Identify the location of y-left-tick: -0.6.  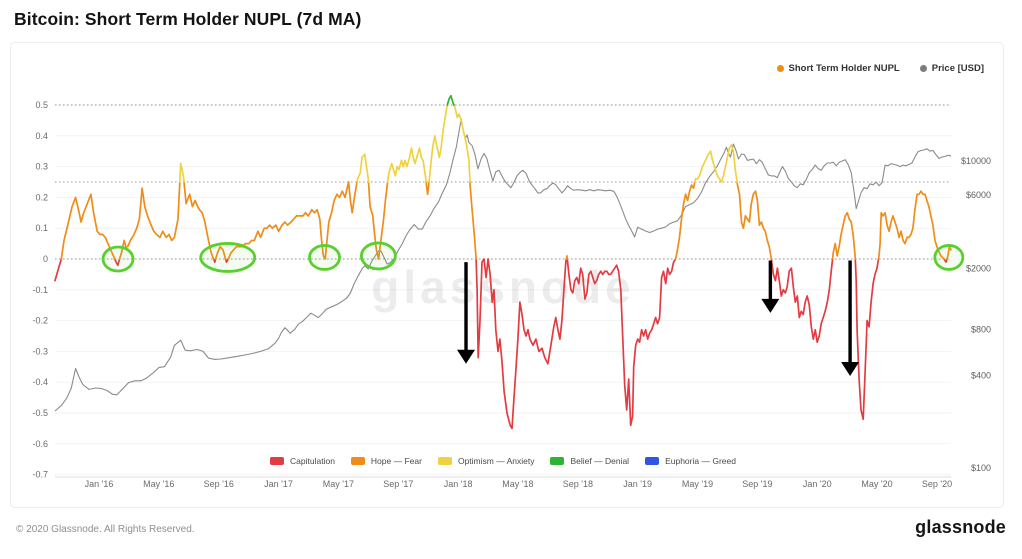
(40, 444).